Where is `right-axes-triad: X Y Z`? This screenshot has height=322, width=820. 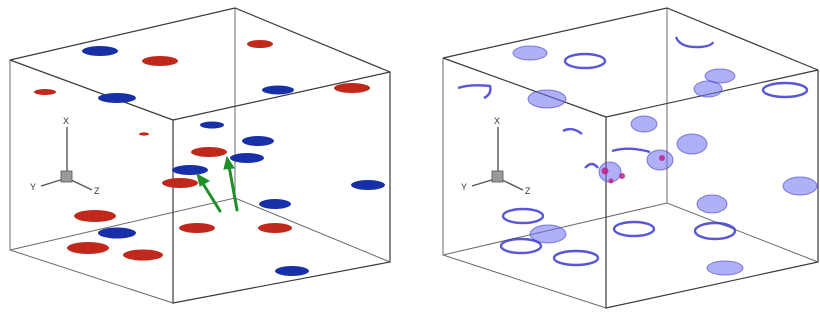 right-axes-triad: X Y Z is located at coordinates (496, 156).